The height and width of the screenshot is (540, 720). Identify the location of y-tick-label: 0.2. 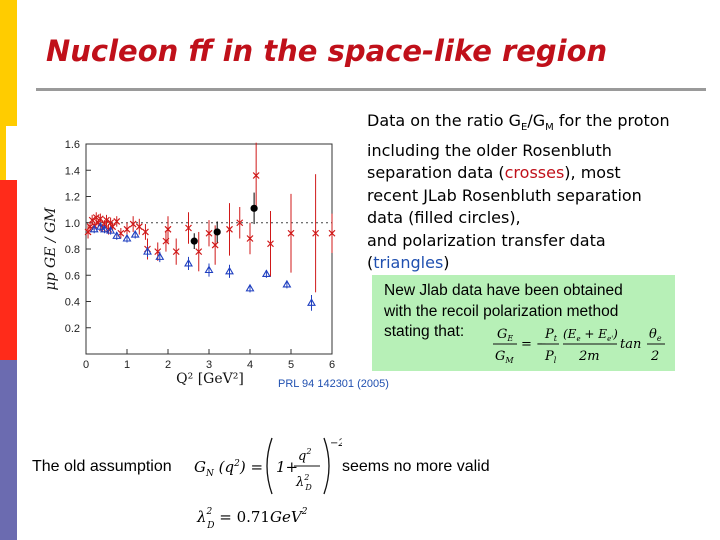
(72, 329).